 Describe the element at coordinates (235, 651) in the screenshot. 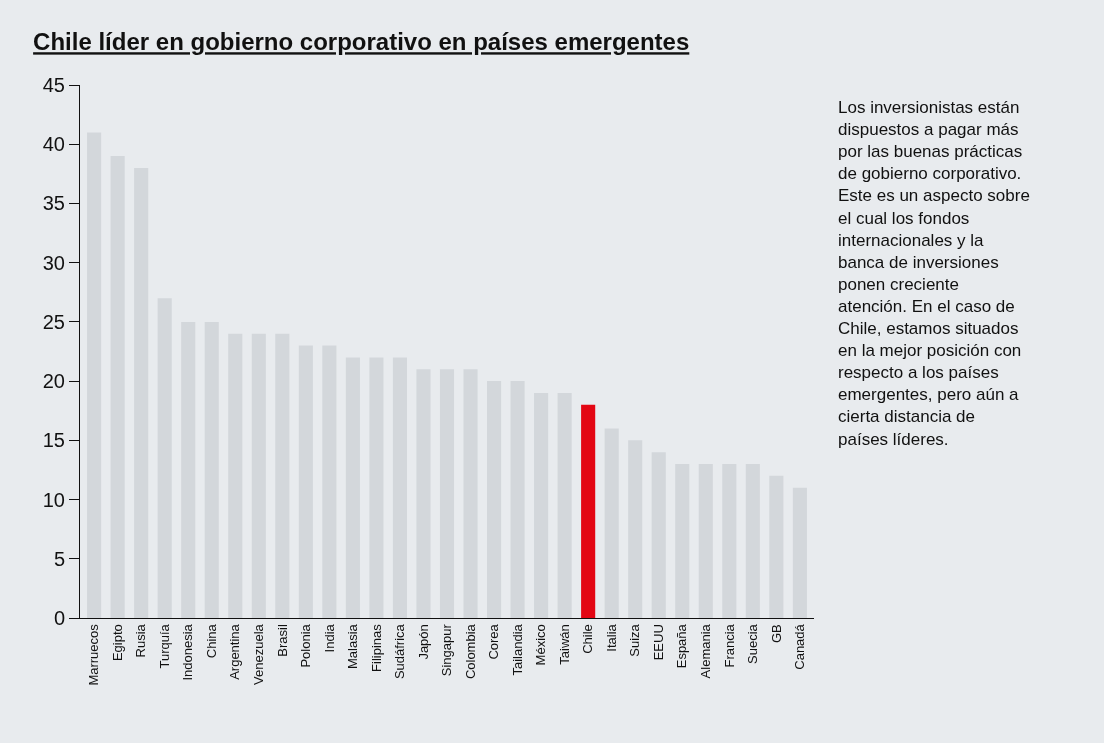

I see `x-tick-label: Argentina` at that location.